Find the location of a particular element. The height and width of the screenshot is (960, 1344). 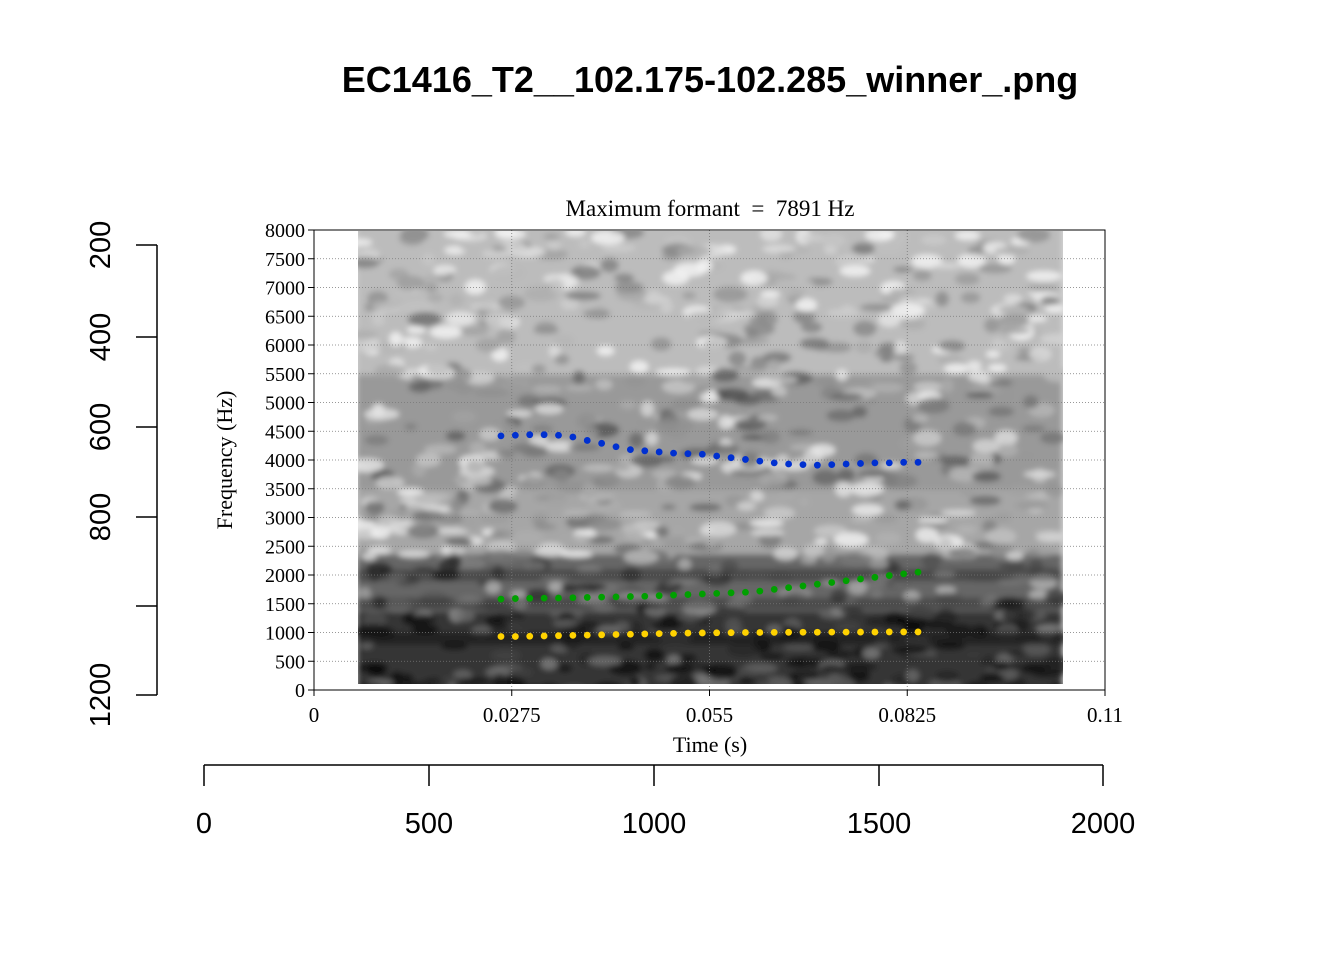

y-tick-label: 1000 is located at coordinates (285, 634).